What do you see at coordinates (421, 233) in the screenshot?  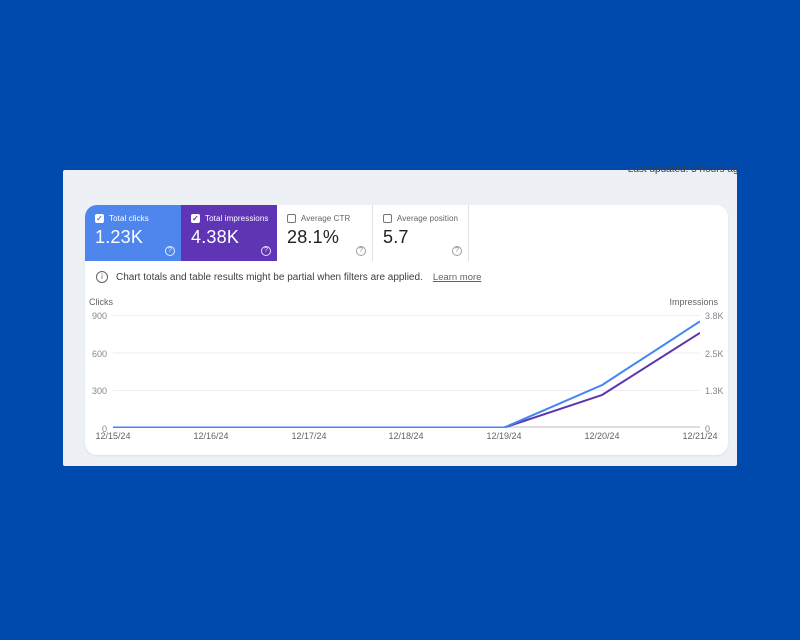 I see `metric-card-average-position: Average position 5.7 ?` at bounding box center [421, 233].